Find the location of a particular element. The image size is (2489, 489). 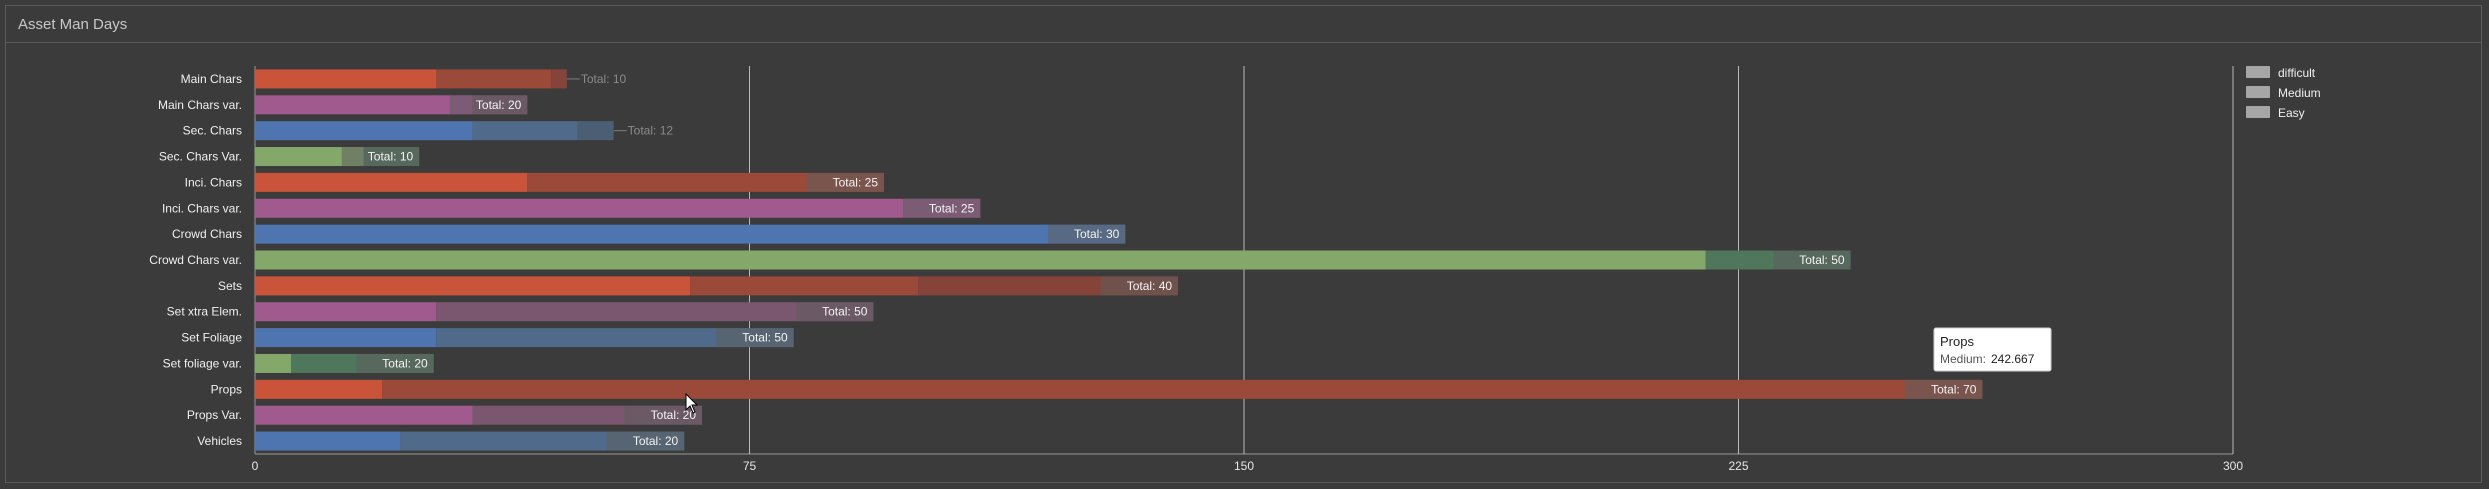

category-label: Inci. Chars var. is located at coordinates (202, 208).